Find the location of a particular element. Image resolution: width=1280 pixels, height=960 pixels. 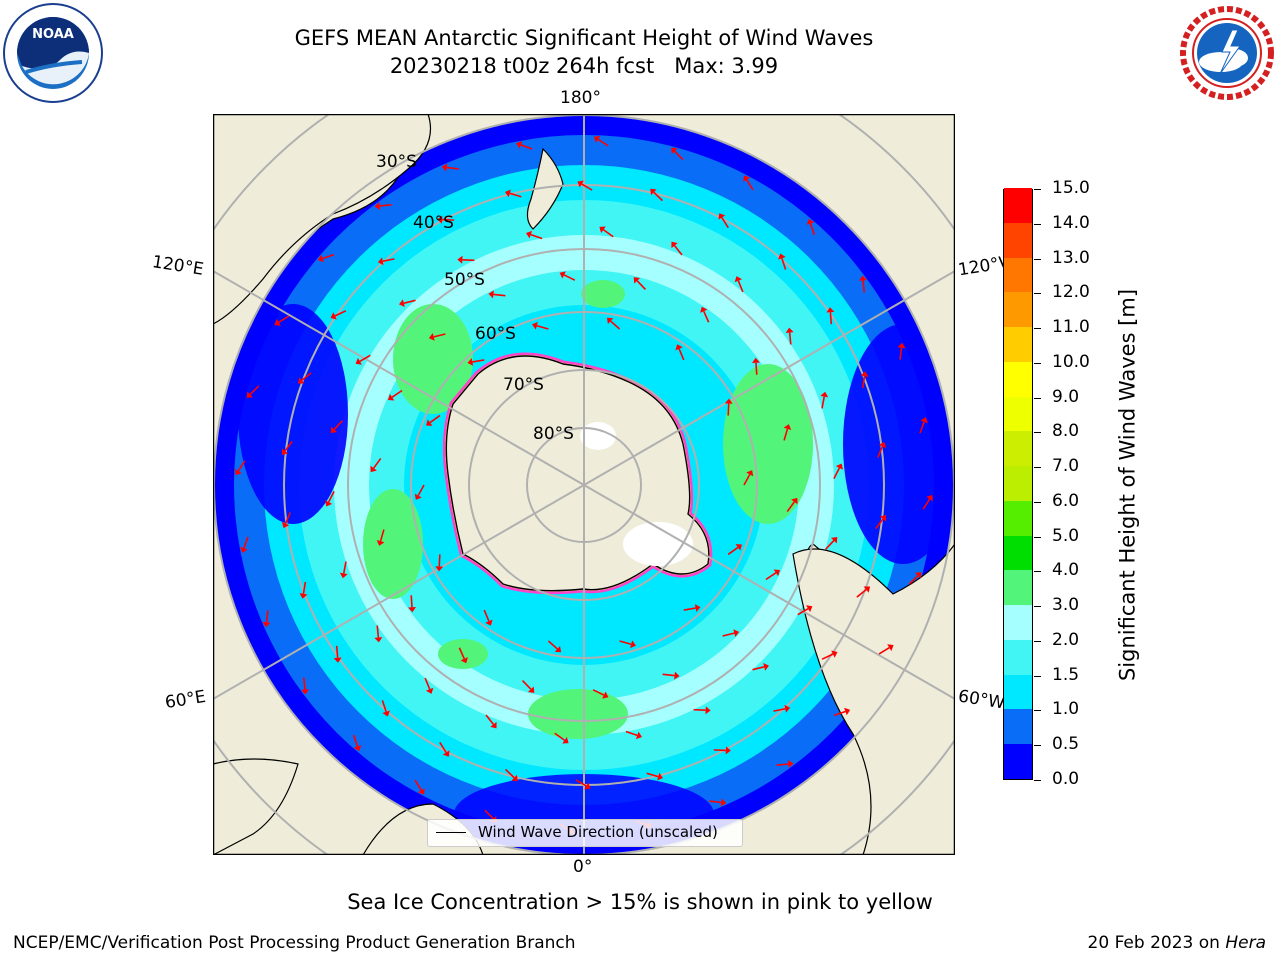

colorbar-tick-label: 1.0 is located at coordinates (1066, 709).